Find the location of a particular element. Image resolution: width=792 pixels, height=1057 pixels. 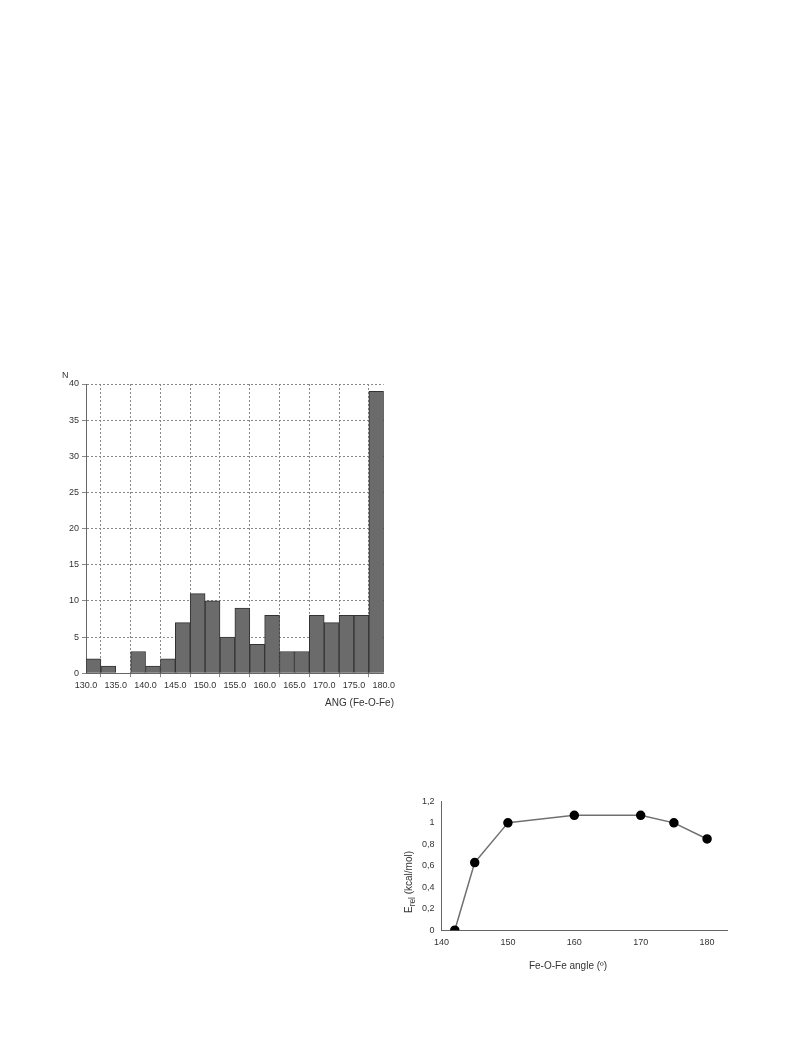

x-tick-label: 130.0 is located at coordinates (86, 685).